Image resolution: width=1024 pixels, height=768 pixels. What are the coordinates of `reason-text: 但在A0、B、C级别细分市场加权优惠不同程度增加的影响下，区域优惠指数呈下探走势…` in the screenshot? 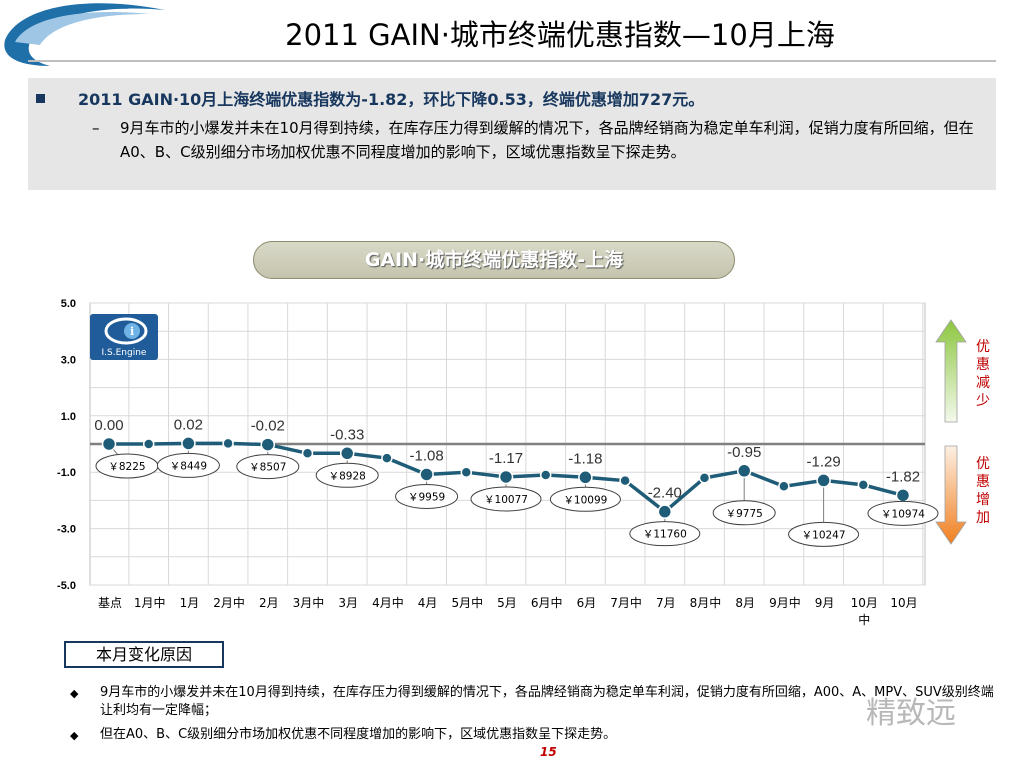 It's located at (358, 734).